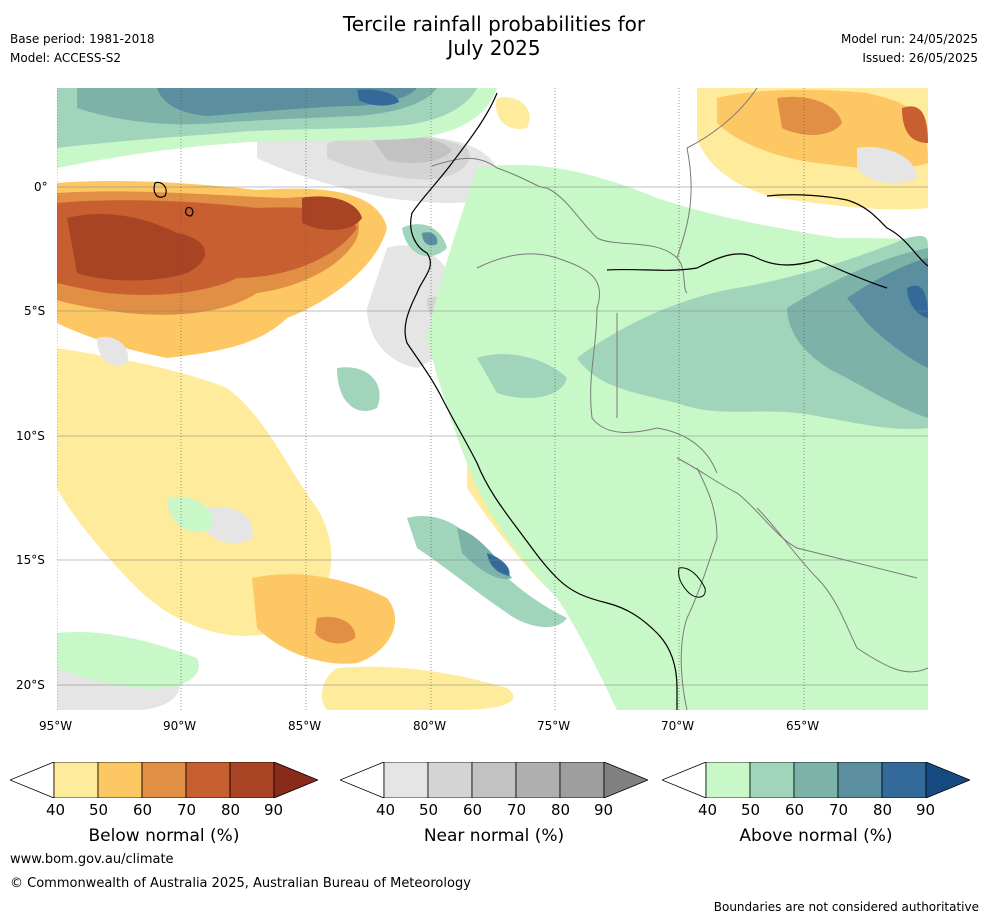 This screenshot has height=919, width=988. Describe the element at coordinates (180, 726) in the screenshot. I see `lon-label-90w: 90°W` at that location.